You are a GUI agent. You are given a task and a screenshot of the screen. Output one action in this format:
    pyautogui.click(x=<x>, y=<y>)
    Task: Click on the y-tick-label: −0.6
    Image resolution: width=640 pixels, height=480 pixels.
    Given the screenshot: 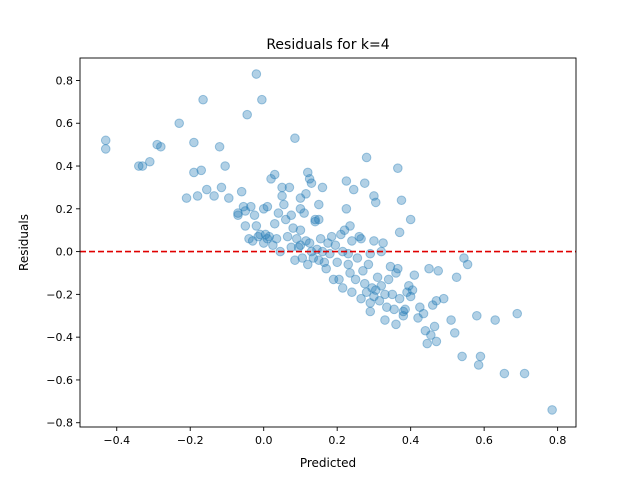 What is the action you would take?
    pyautogui.click(x=59, y=380)
    